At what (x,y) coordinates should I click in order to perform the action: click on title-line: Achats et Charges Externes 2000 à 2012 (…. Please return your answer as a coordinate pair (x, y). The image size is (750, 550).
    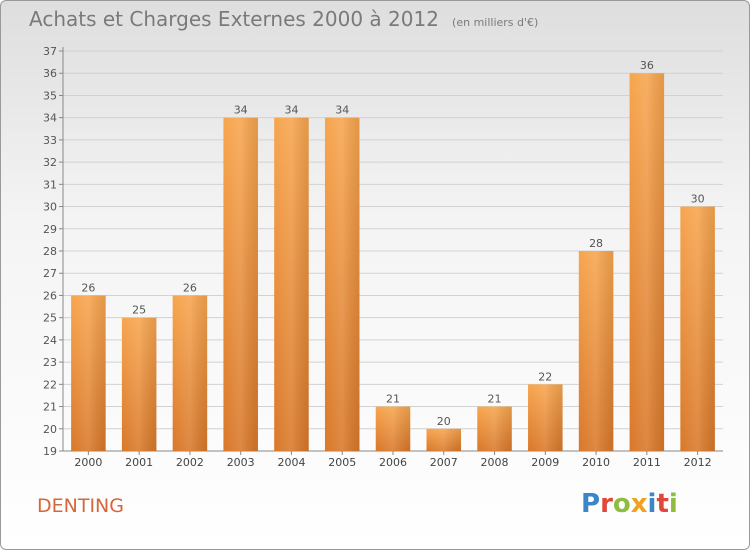
    Looking at the image, I should click on (283, 19).